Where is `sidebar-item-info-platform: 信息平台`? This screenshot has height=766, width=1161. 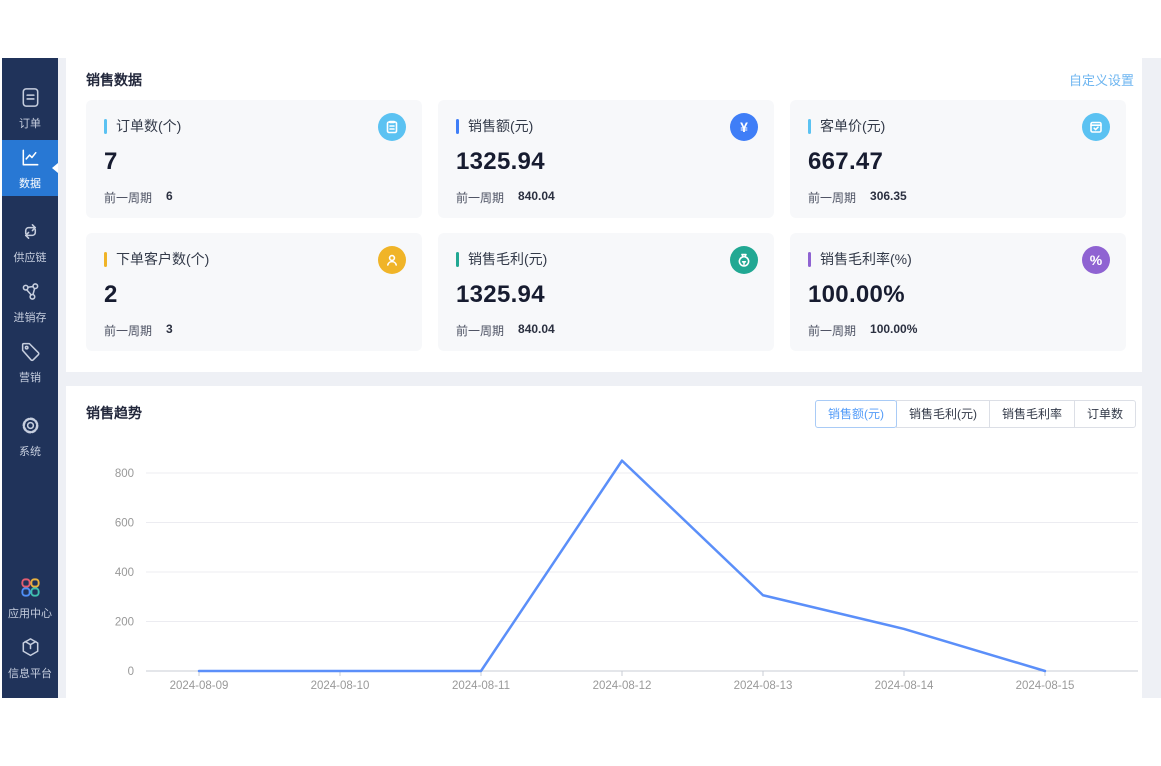
sidebar-item-info-platform: 信息平台 is located at coordinates (30, 658).